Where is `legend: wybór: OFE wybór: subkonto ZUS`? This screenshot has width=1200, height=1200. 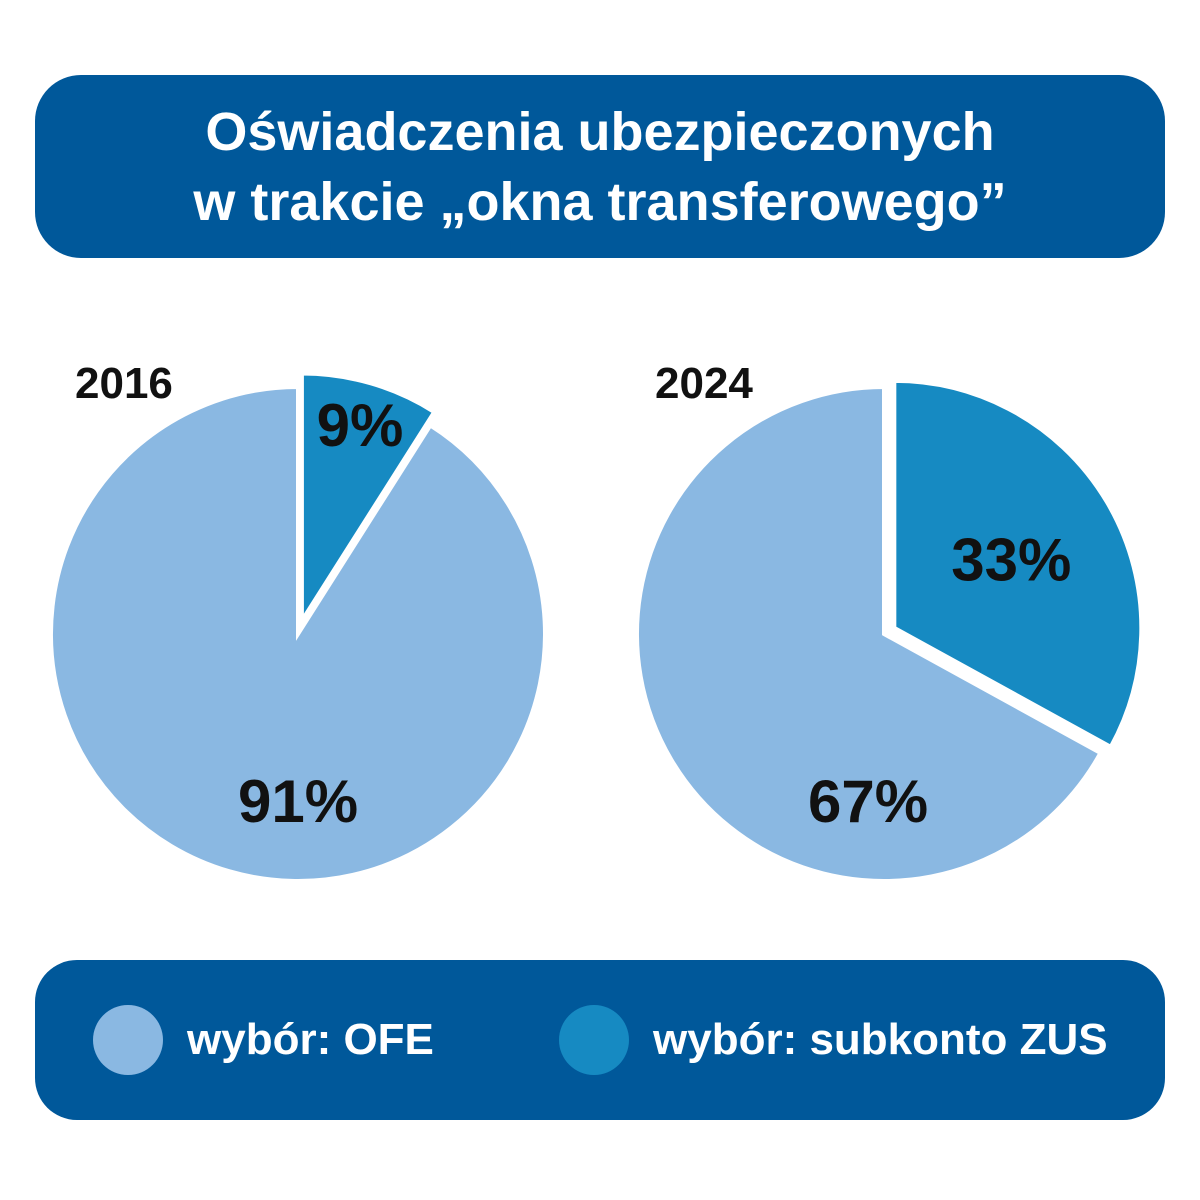 legend: wybór: OFE wybór: subkonto ZUS is located at coordinates (600, 1040).